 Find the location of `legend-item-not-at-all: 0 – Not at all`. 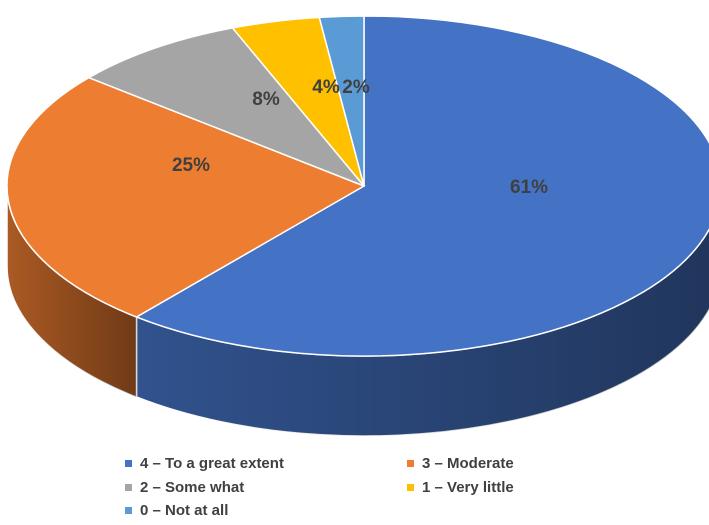

legend-item-not-at-all: 0 – Not at all is located at coordinates (176, 510).